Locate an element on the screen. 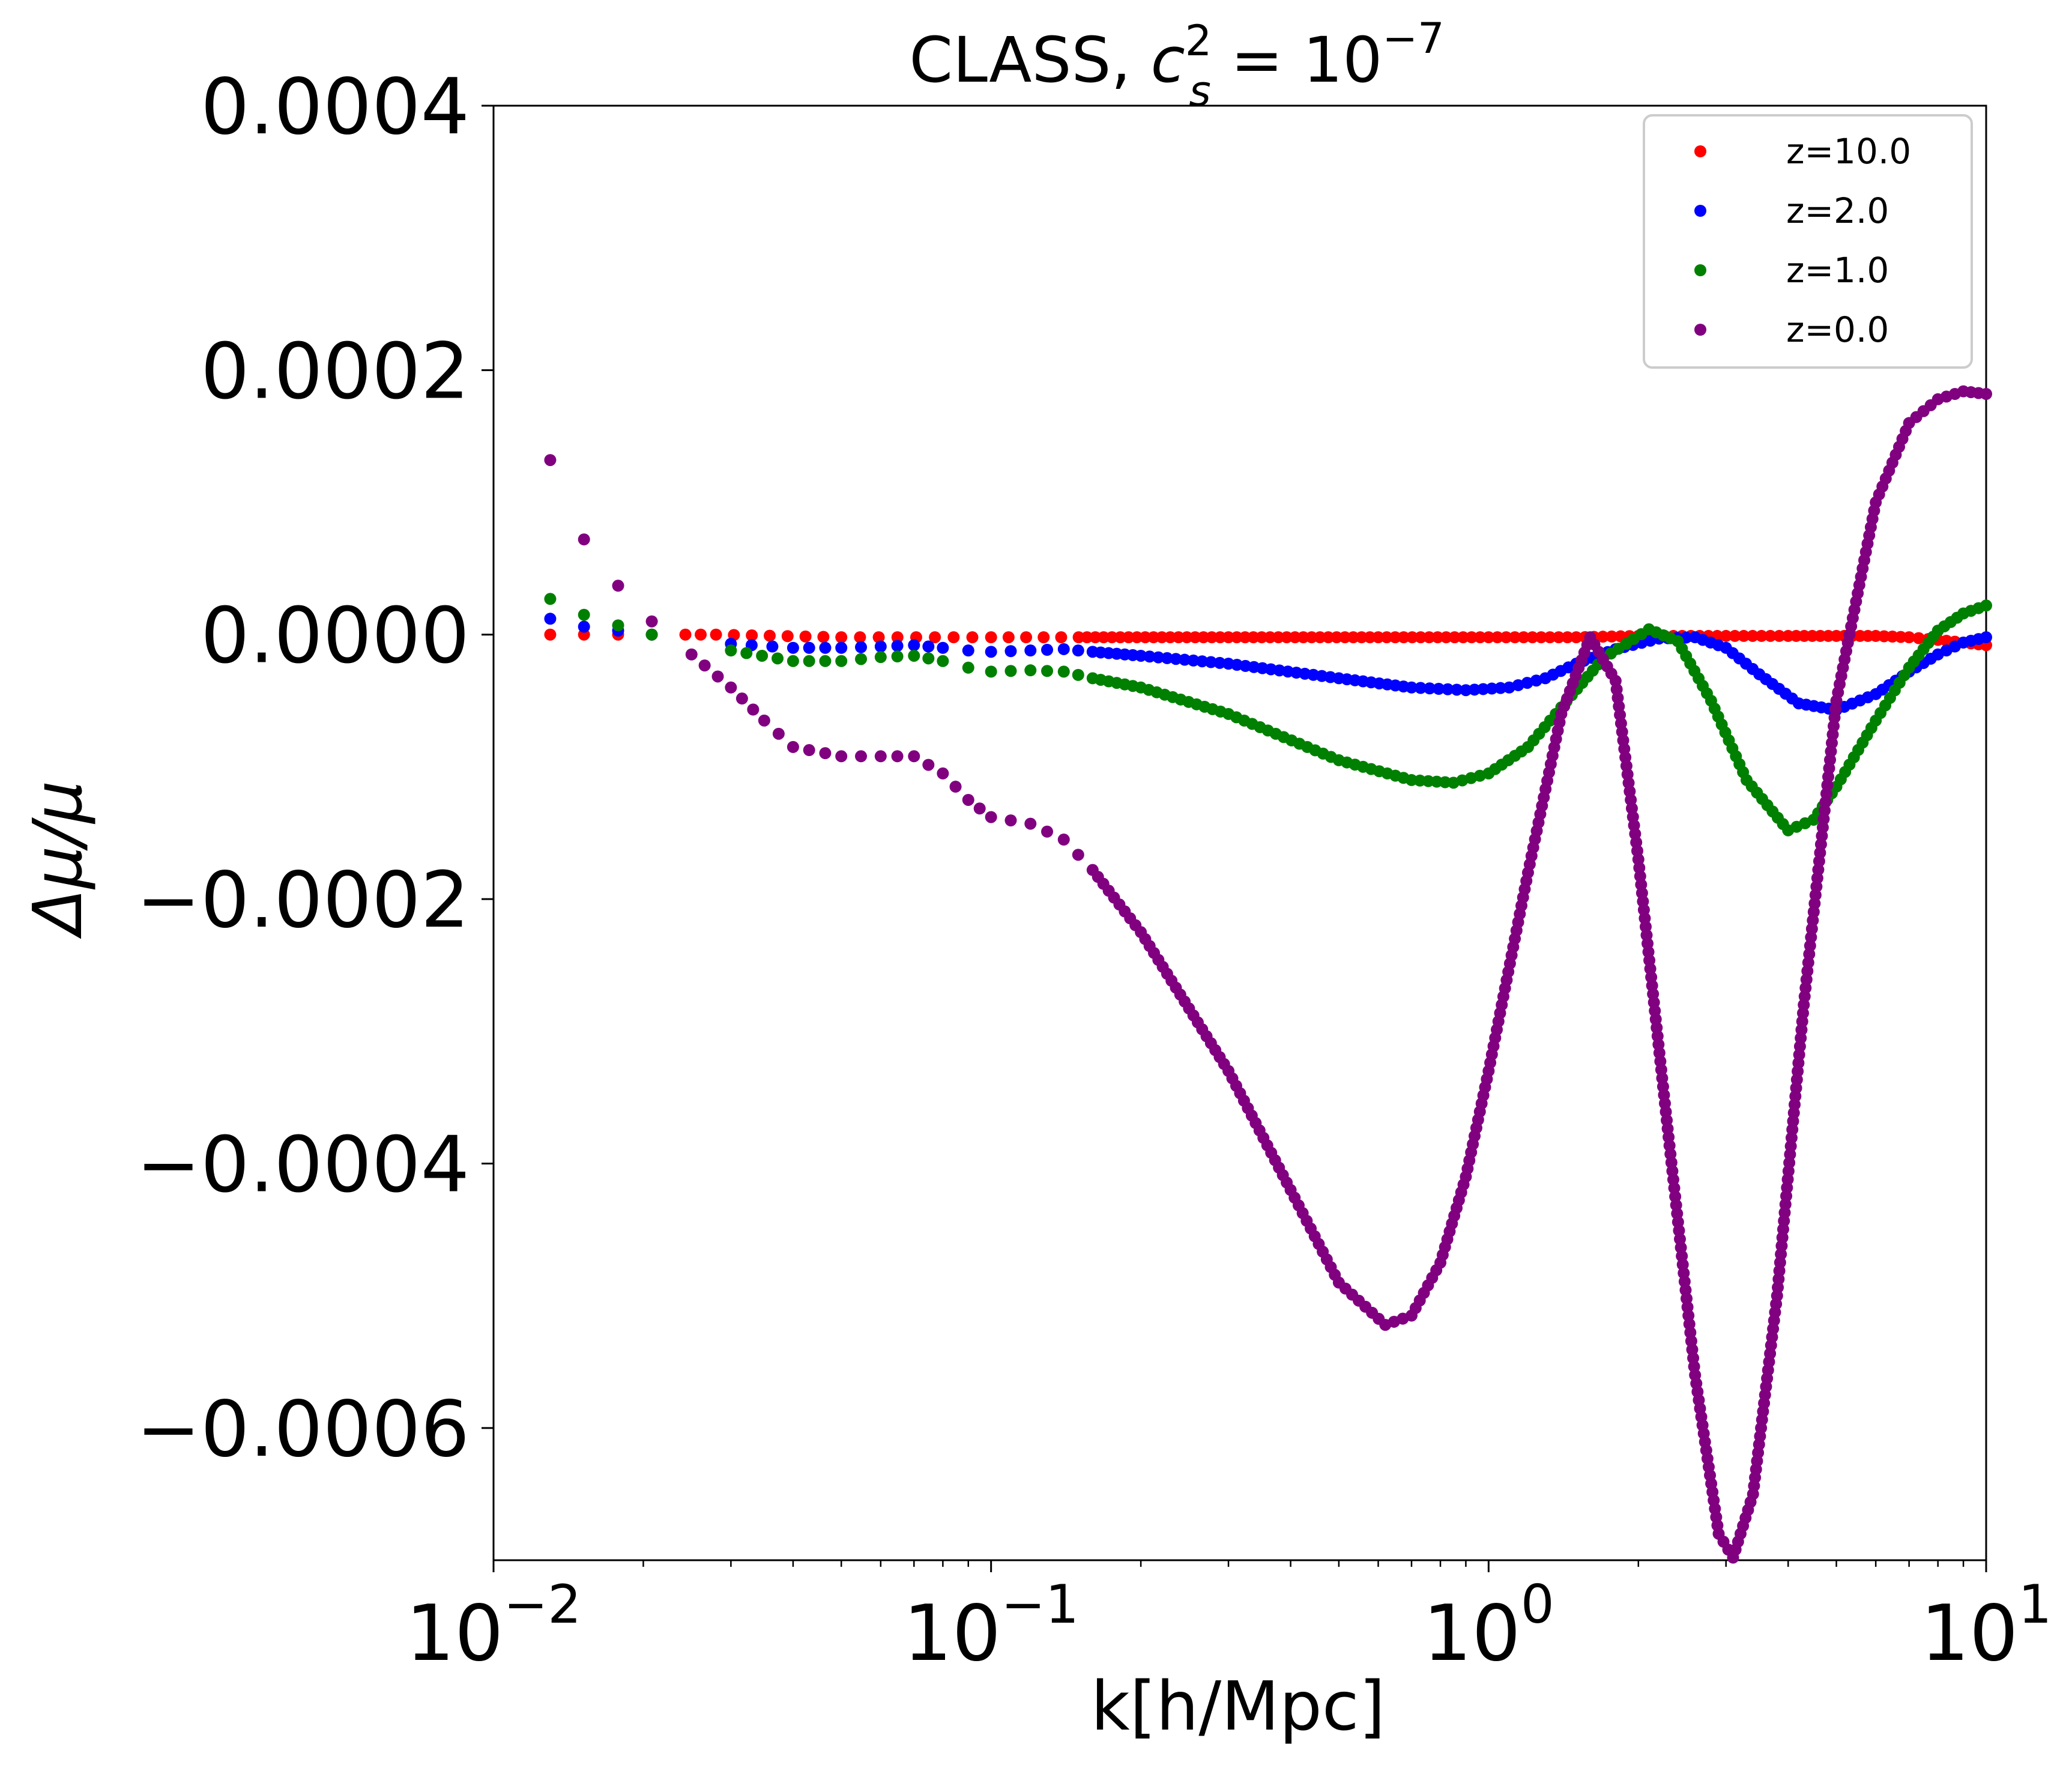 Image resolution: width=2072 pixels, height=1765 pixels. x-tick-label: 10⁻² is located at coordinates (494, 1626).